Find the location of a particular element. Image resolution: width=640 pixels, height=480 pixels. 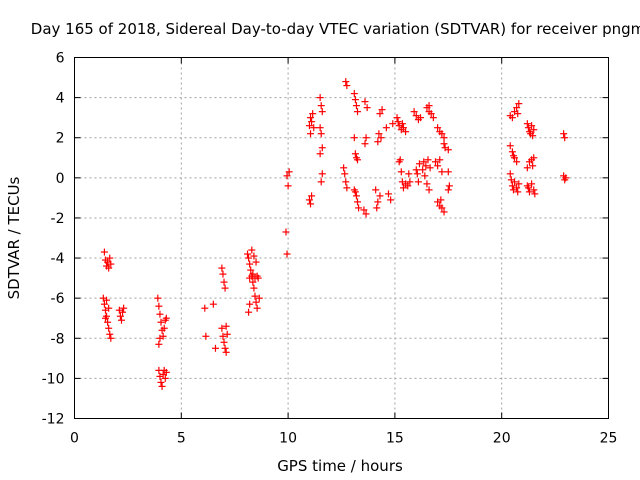

y-tick-label: 2 is located at coordinates (60, 139).